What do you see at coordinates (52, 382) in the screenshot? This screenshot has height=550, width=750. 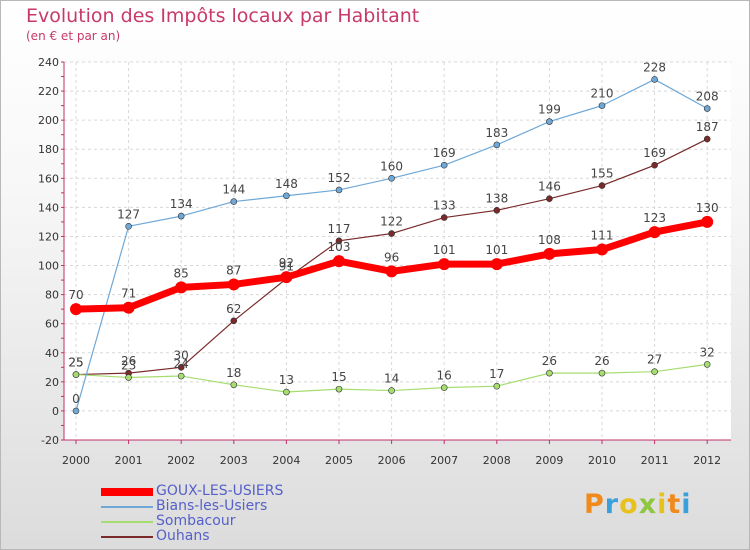 I see `y-tick-label: 20` at bounding box center [52, 382].